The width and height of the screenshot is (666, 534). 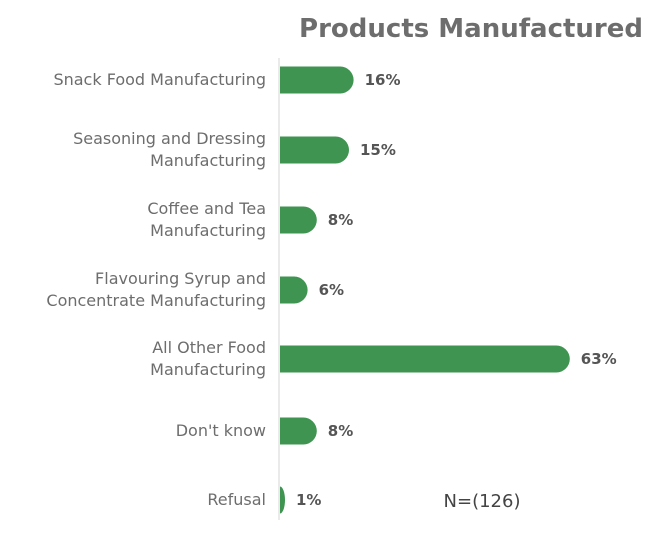 I want to click on category-label-3-line-1: Concentrate Manufacturing, so click(x=156, y=300).